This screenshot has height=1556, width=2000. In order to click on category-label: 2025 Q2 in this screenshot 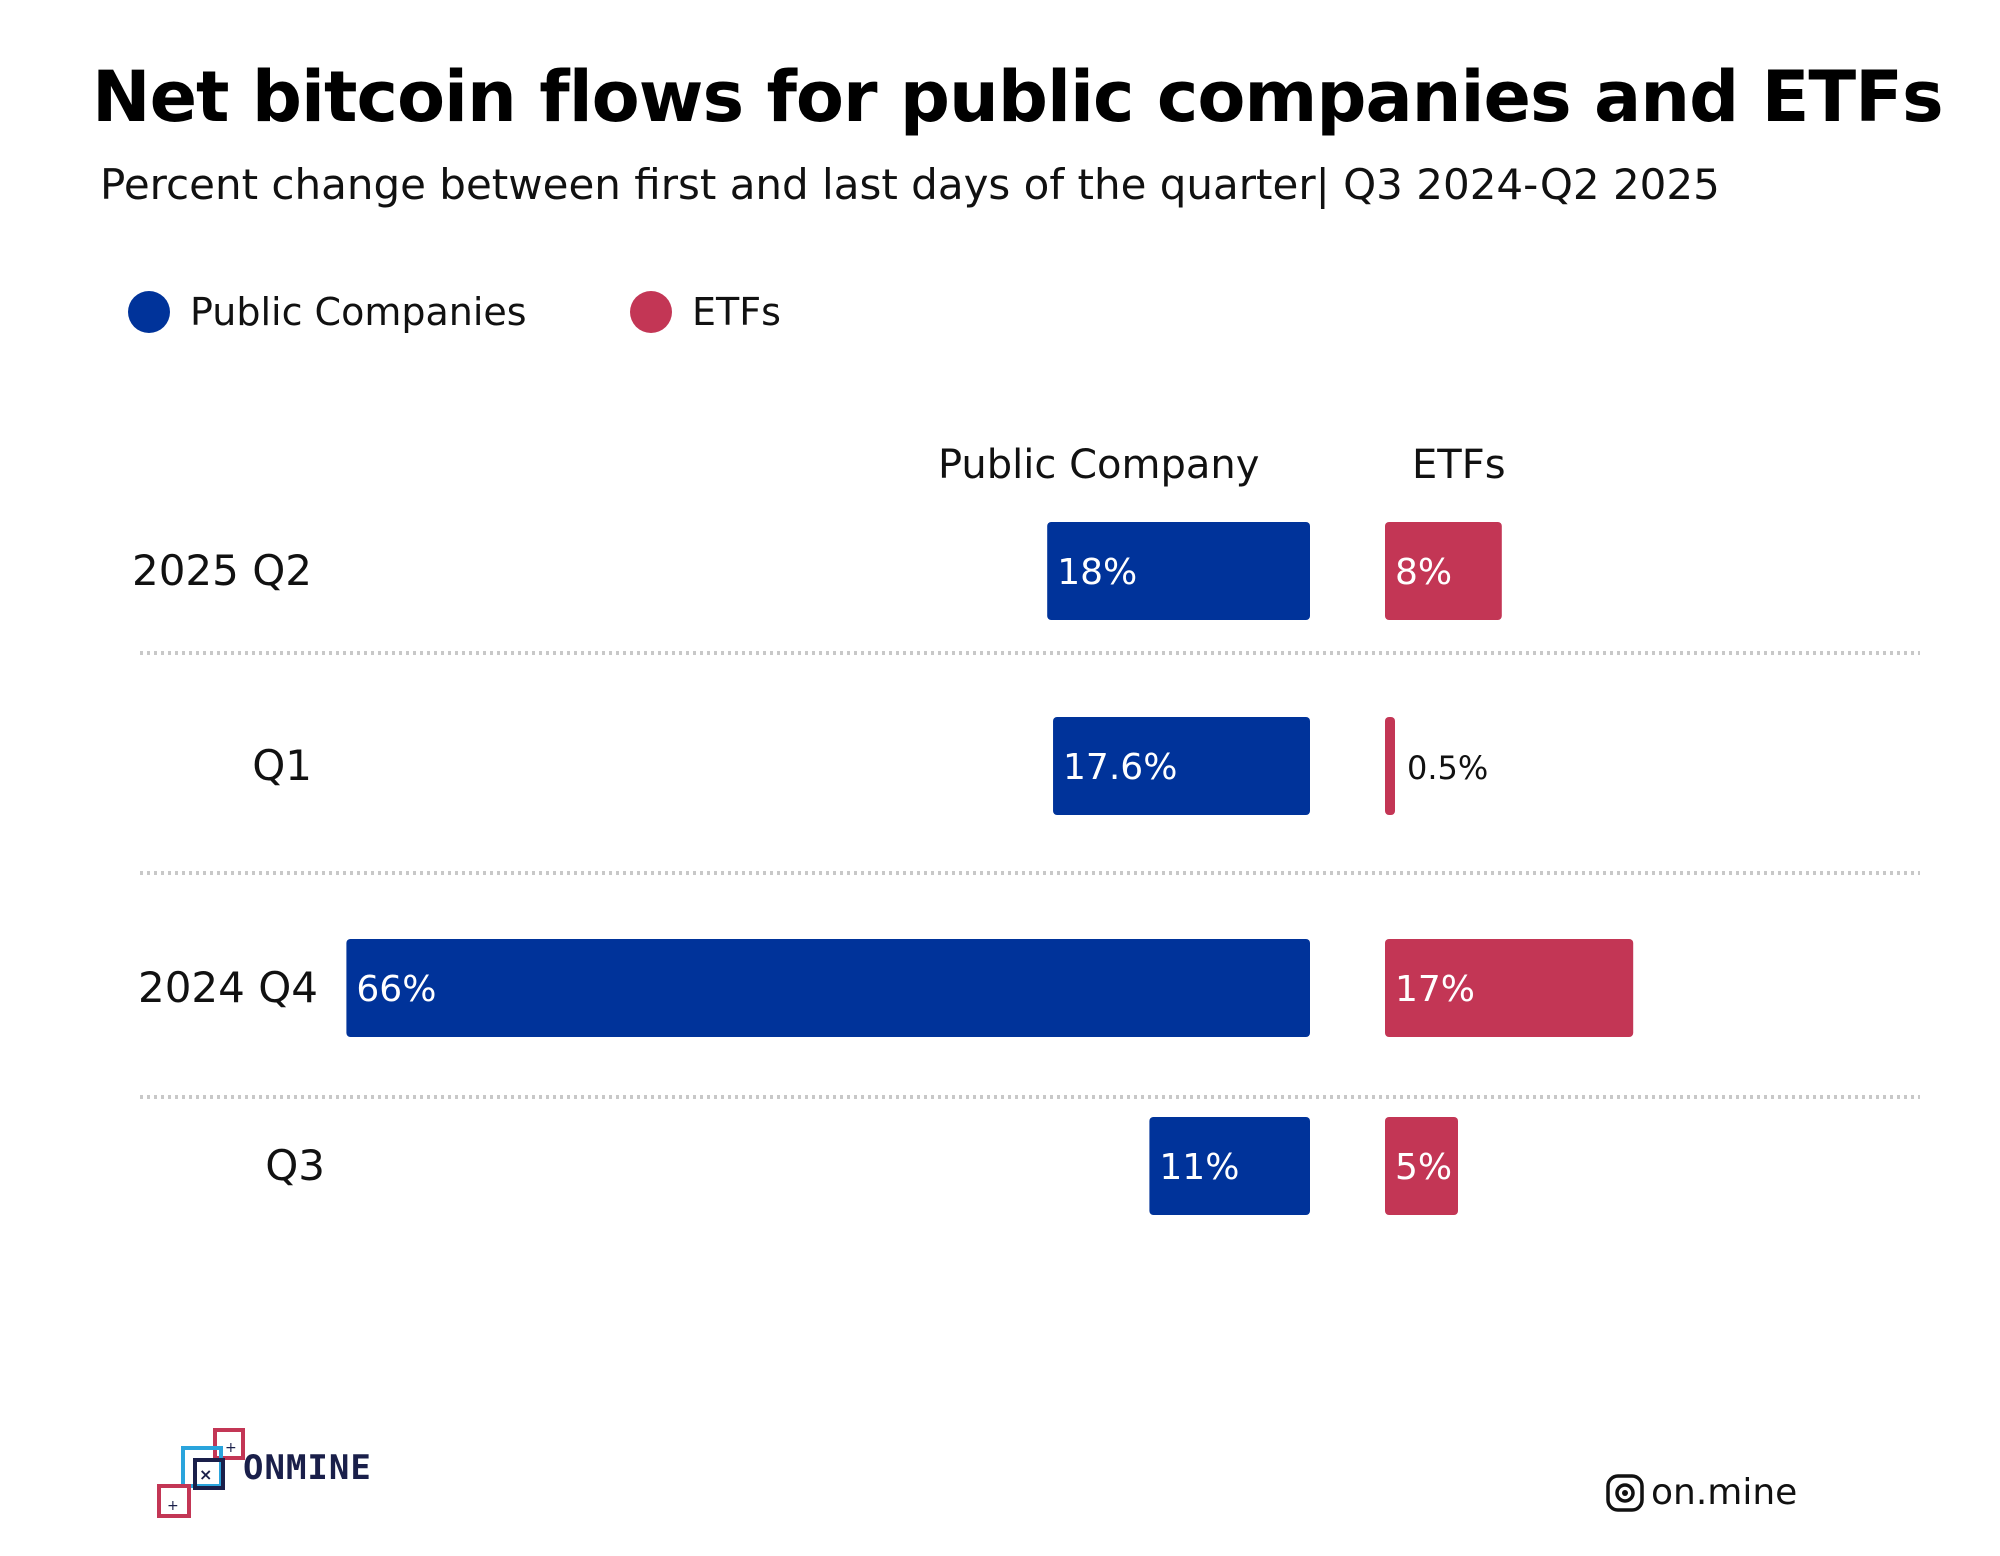, I will do `click(222, 570)`.